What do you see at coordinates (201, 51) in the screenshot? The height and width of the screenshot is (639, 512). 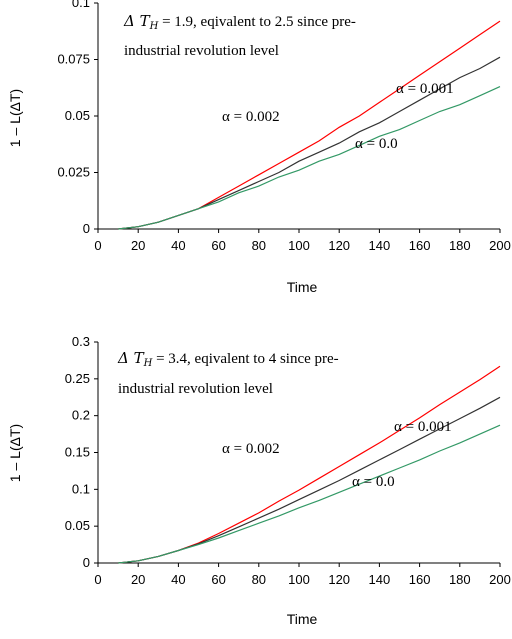 I see `annotation-line2-top: industrial revolution level` at bounding box center [201, 51].